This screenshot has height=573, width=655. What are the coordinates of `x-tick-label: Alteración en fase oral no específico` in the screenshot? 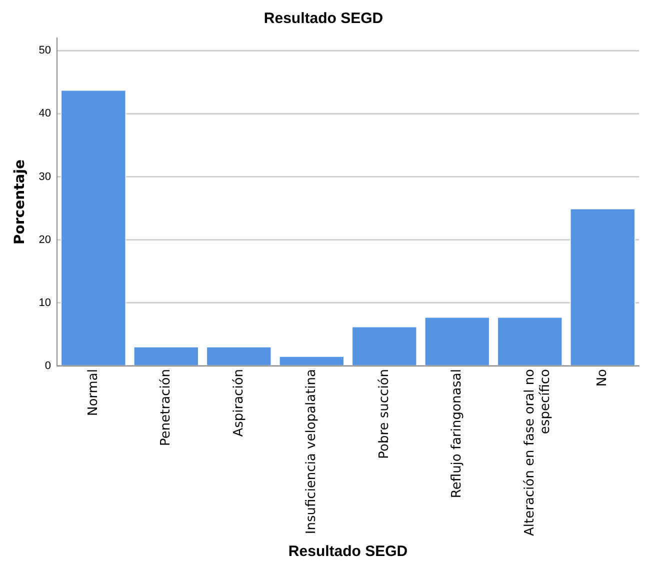 It's located at (537, 452).